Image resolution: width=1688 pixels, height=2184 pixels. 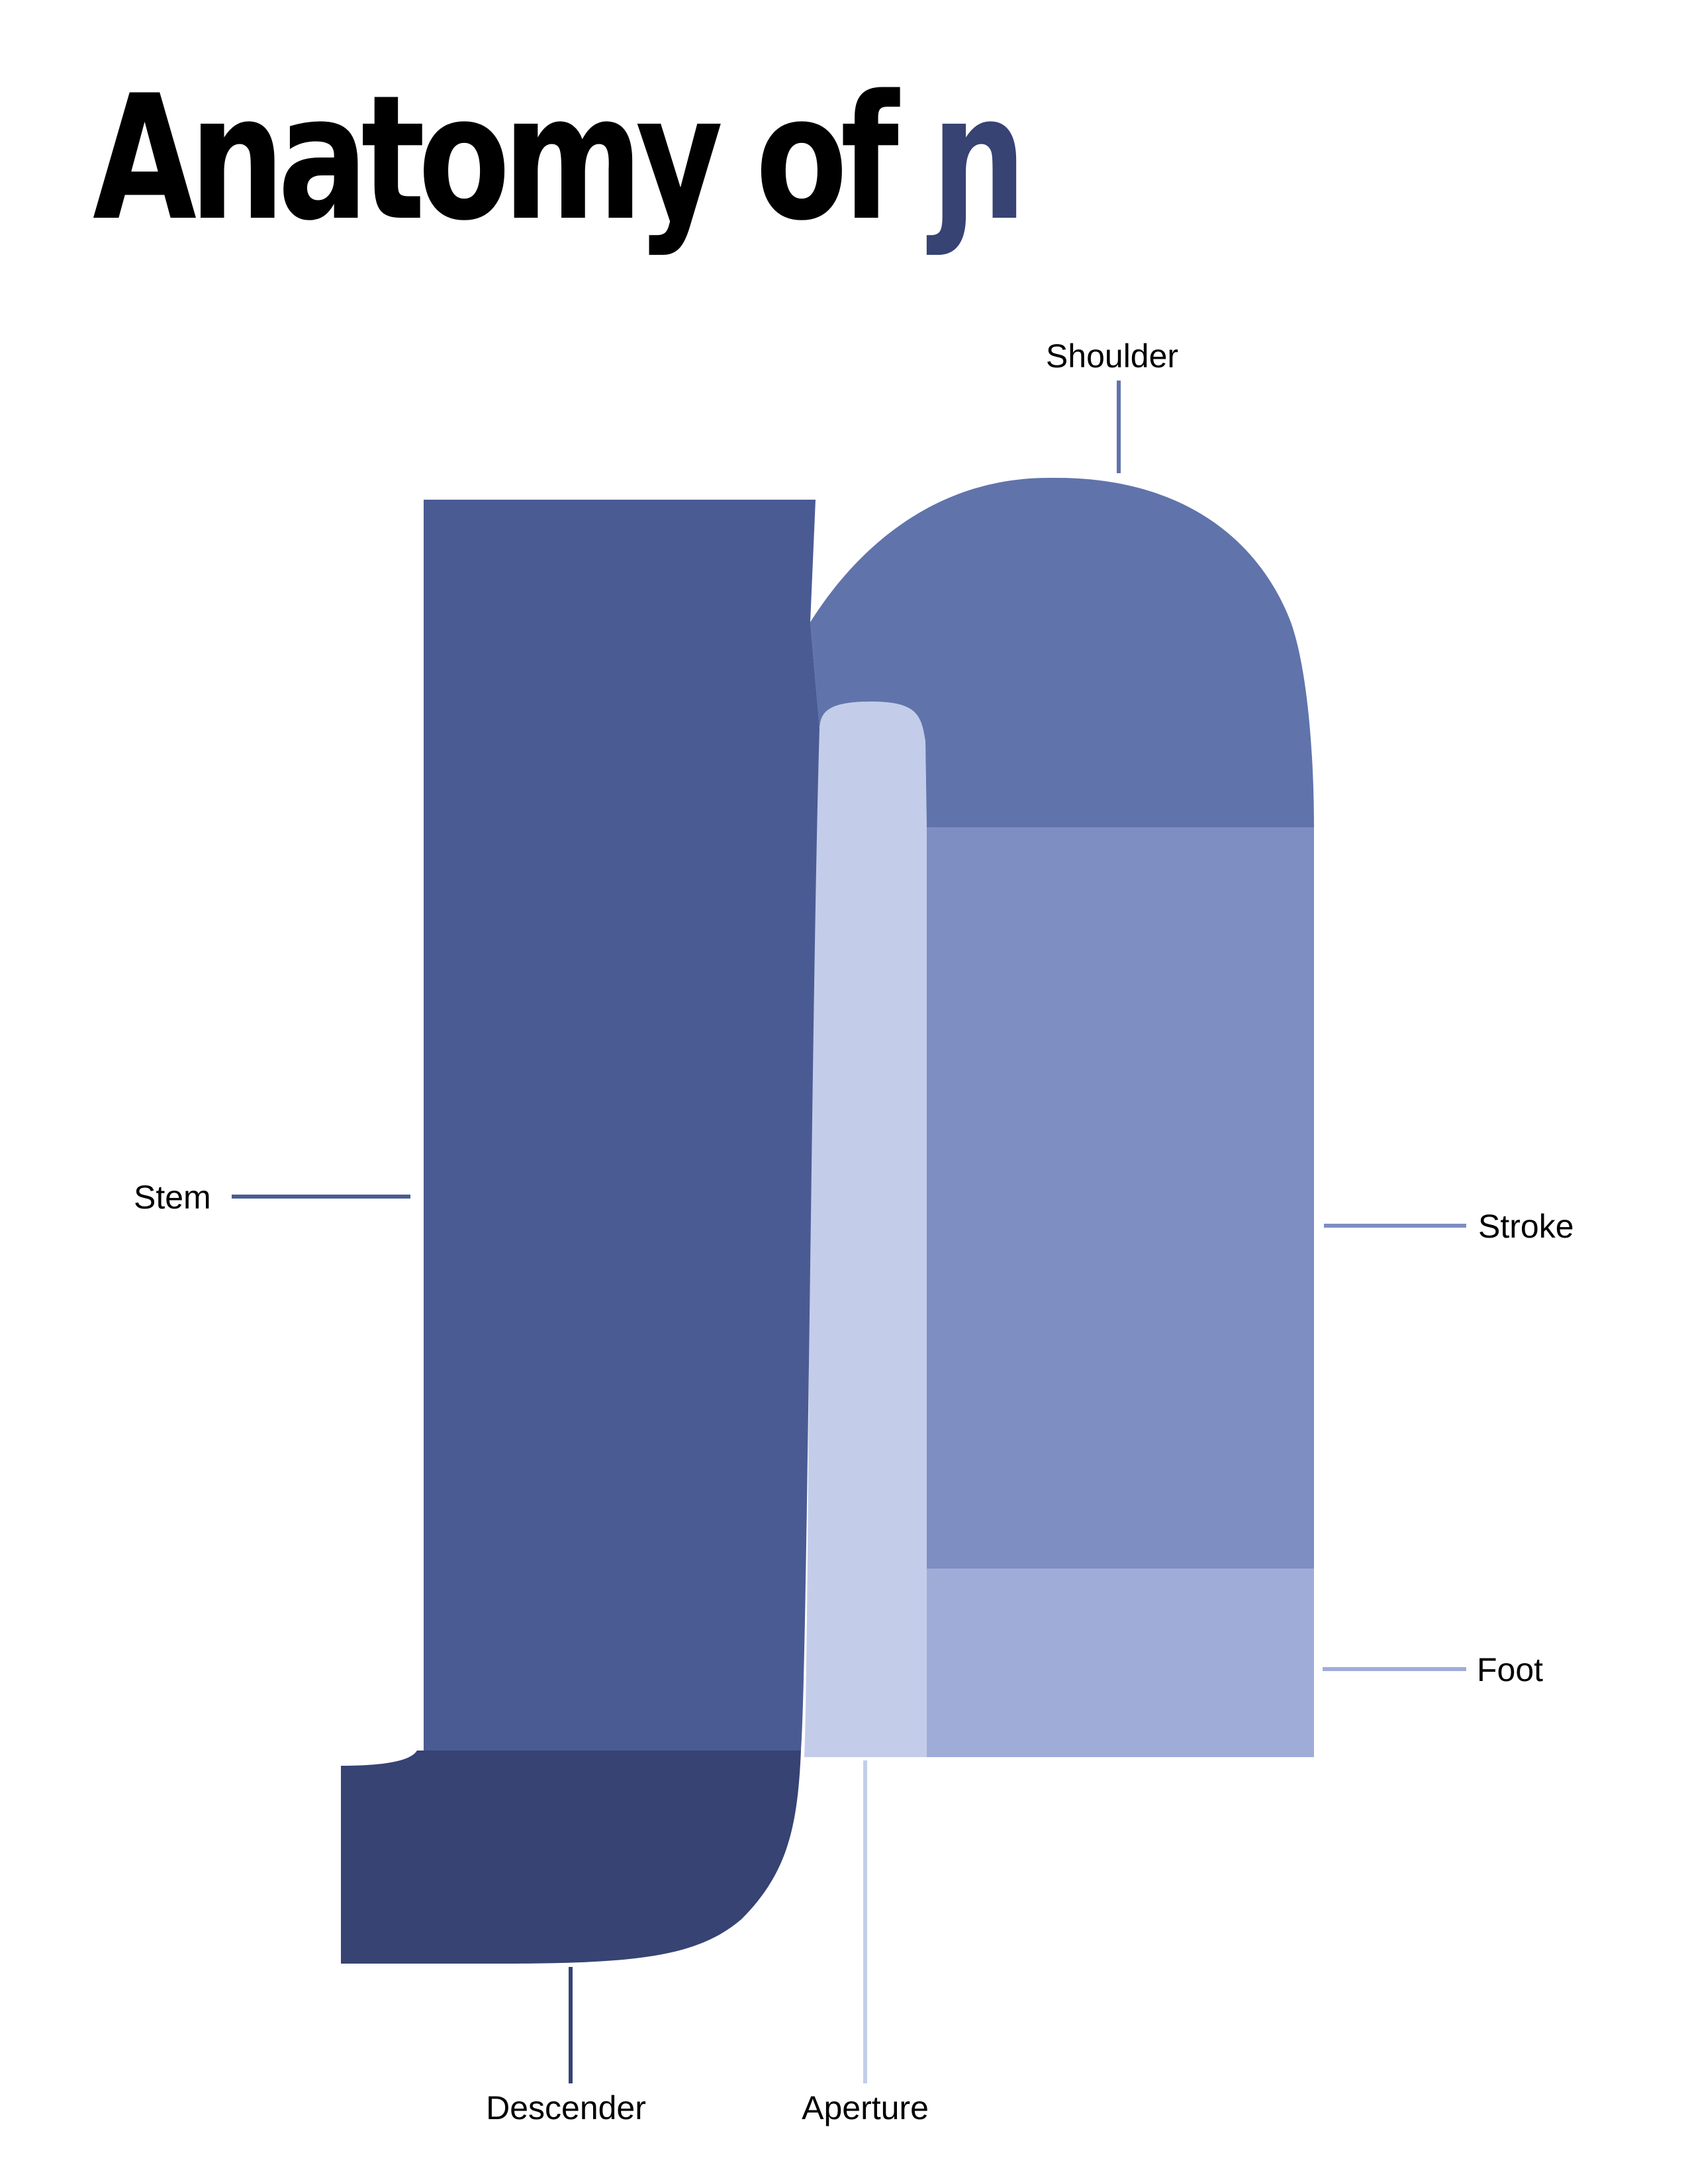 What do you see at coordinates (571, 1857) in the screenshot?
I see `descender-region` at bounding box center [571, 1857].